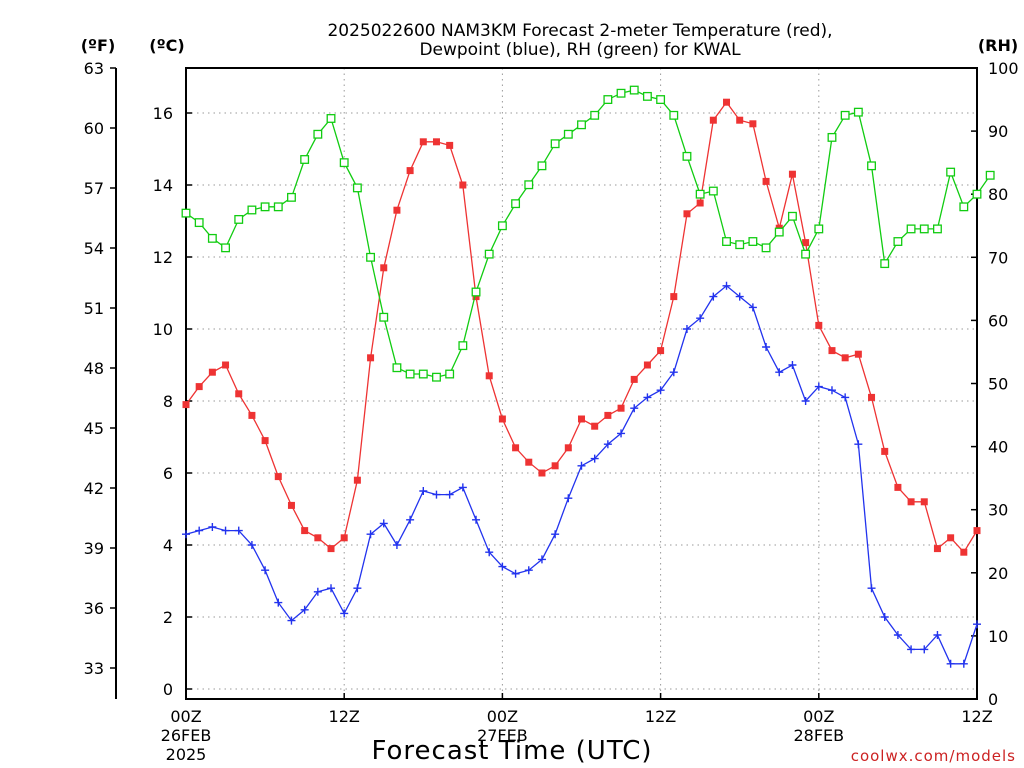  What do you see at coordinates (163, 329) in the screenshot?
I see `celsius-tick-label: 10` at bounding box center [163, 329].